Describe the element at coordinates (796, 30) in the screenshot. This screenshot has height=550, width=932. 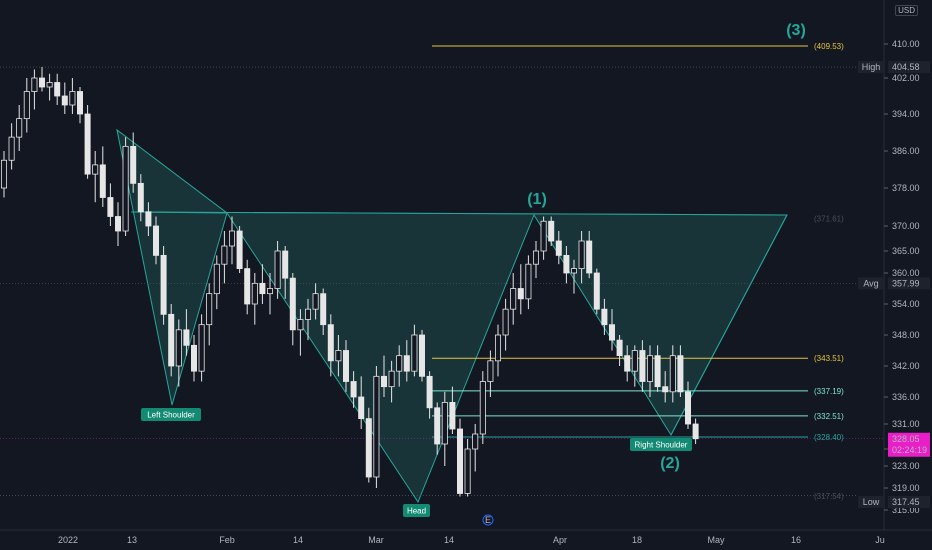
I see `wave-3-label: (3)` at that location.